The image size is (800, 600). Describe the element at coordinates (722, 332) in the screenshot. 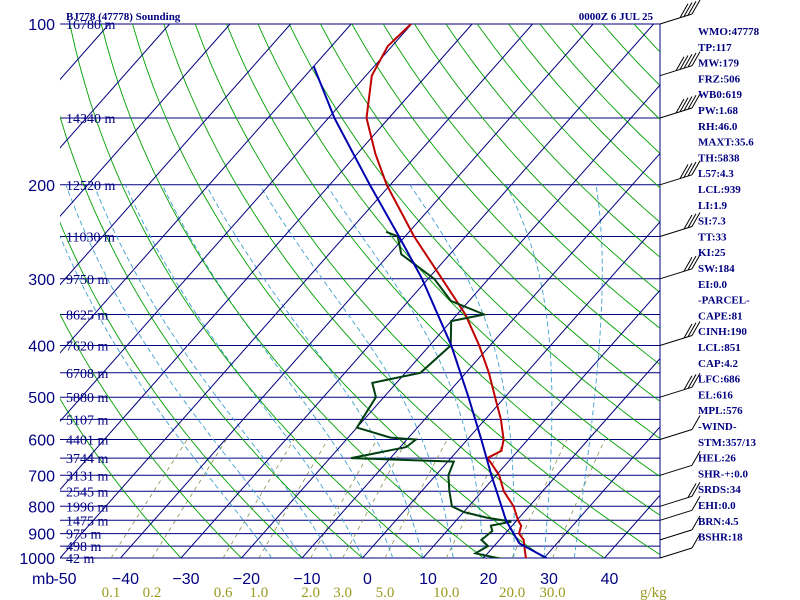

I see `sounding-index: CINH:190` at that location.